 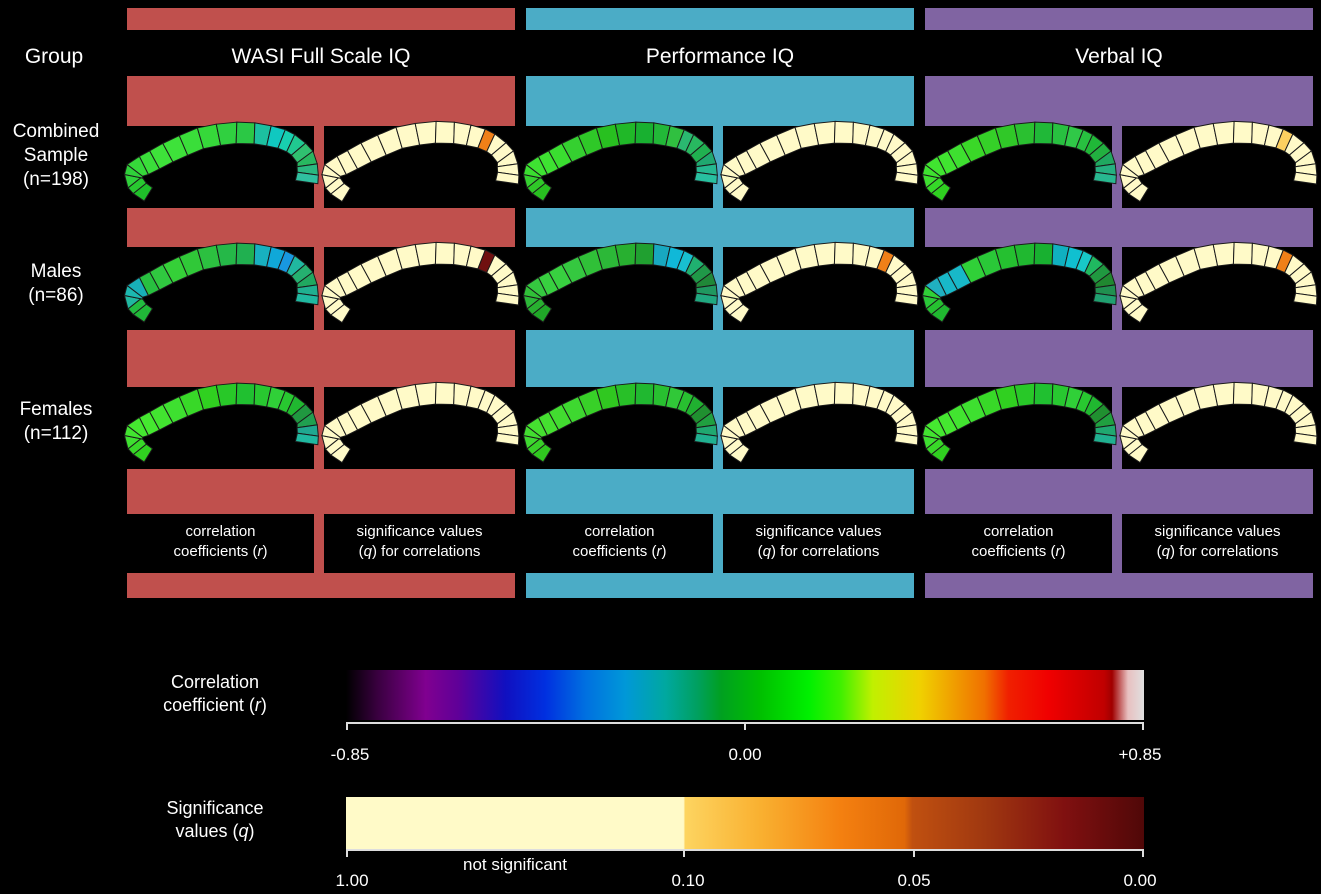 I want to click on panel-r-fsiq-row1, so click(x=221, y=285).